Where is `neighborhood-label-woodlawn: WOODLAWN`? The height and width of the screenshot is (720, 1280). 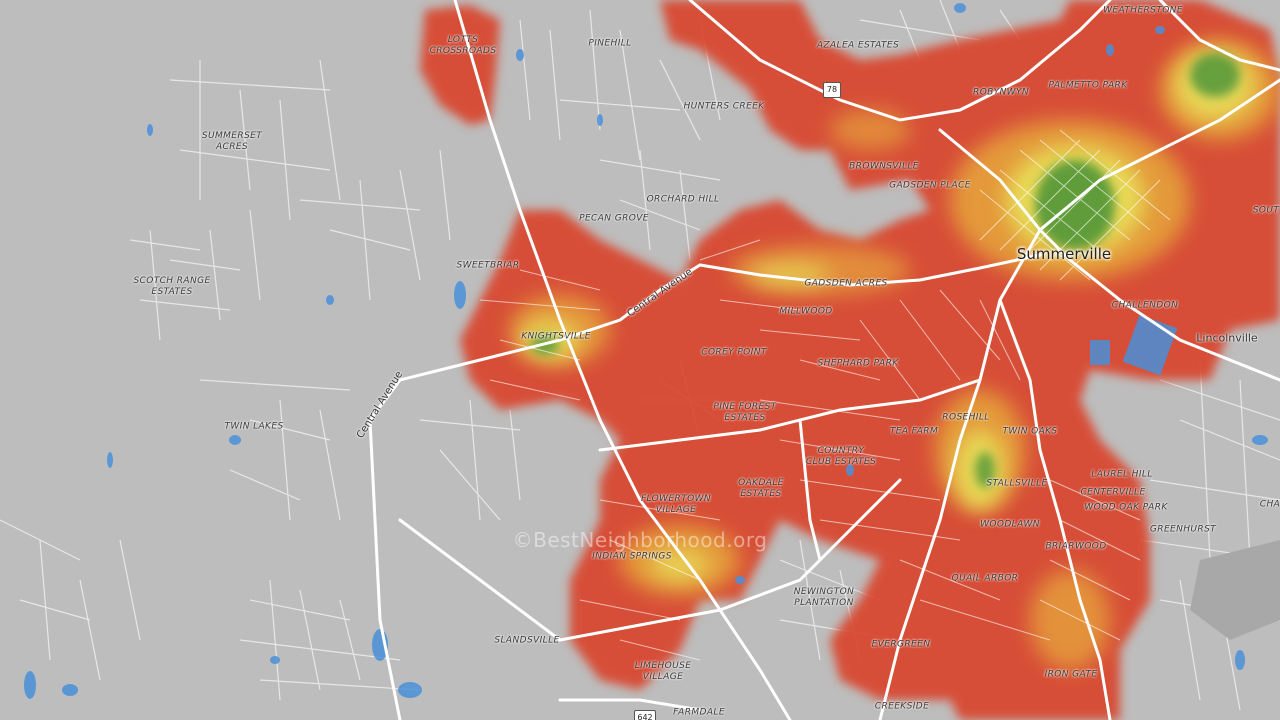 neighborhood-label-woodlawn: WOODLAWN is located at coordinates (1010, 524).